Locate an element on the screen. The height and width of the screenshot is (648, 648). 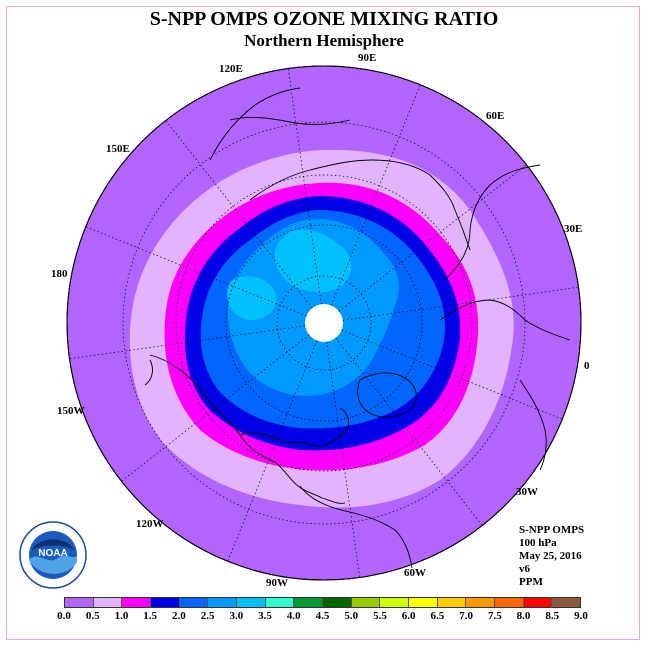
noaa-logo-text: NOAA is located at coordinates (52, 553).